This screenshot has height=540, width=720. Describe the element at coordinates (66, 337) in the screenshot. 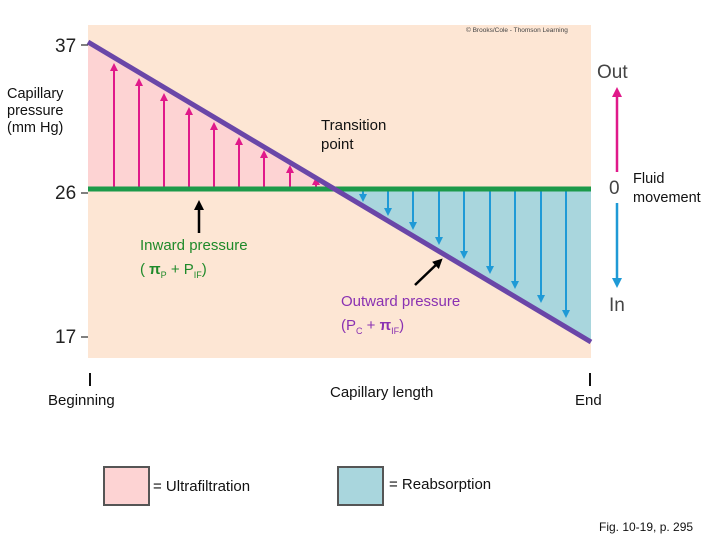

I see `y-tick-label-17: 17` at that location.